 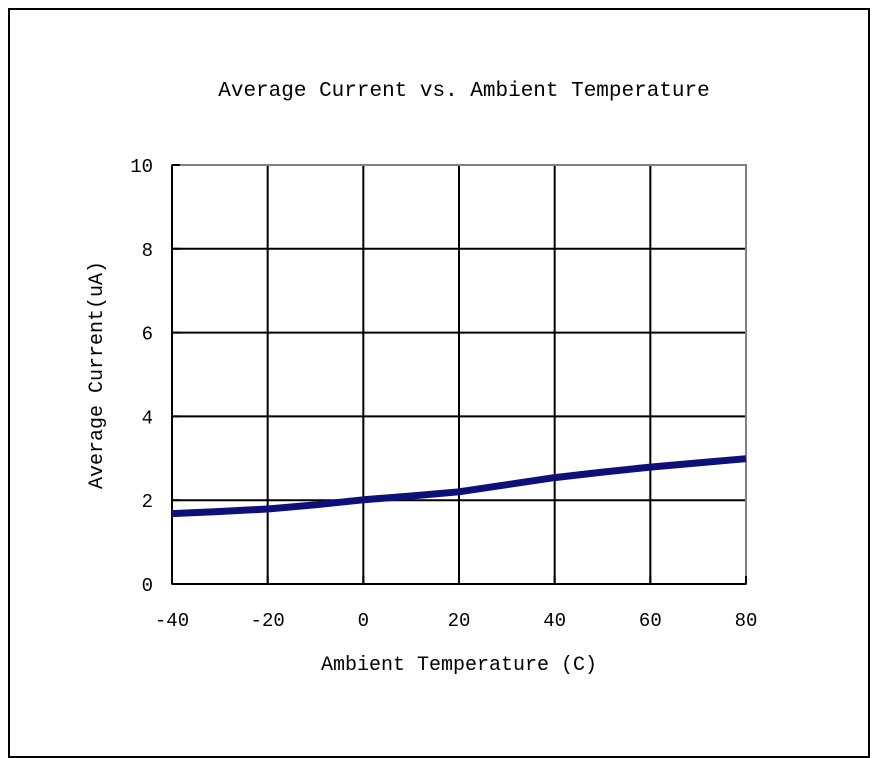 What do you see at coordinates (463, 91) in the screenshot?
I see `chart-title: Average Current vs. Ambient Temperature` at bounding box center [463, 91].